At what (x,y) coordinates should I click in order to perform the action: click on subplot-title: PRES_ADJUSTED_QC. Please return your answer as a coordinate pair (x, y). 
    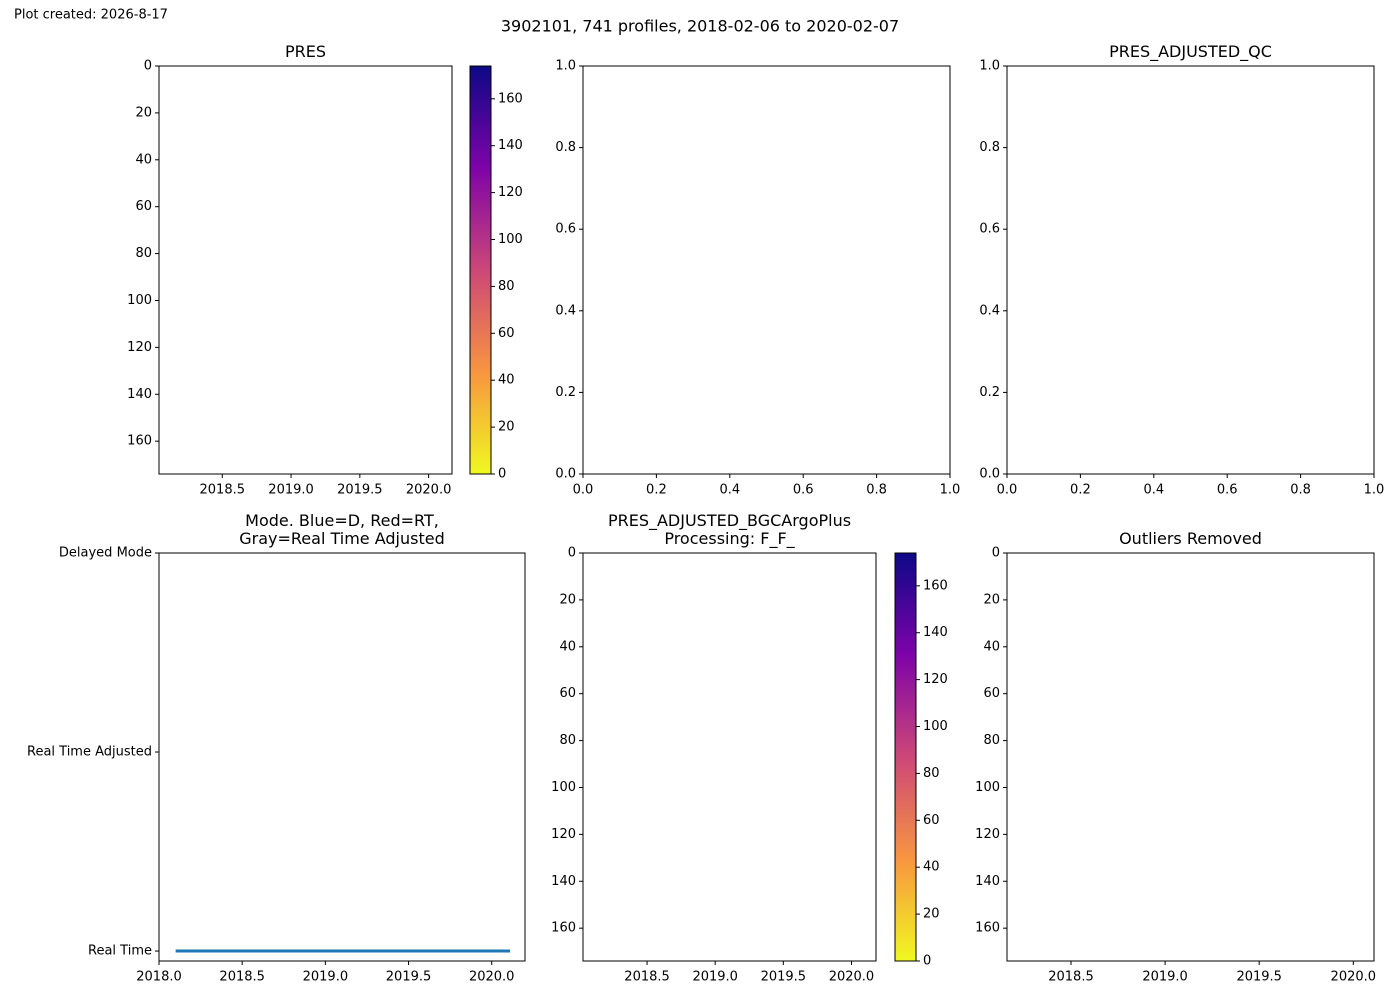
    Looking at the image, I should click on (1190, 51).